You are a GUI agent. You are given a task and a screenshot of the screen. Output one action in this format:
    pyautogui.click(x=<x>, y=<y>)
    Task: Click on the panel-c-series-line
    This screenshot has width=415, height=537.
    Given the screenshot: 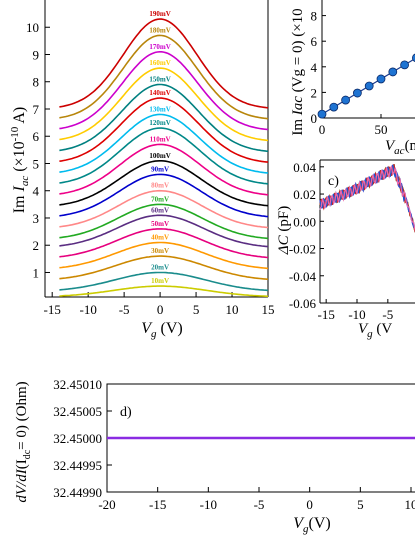 What is the action you would take?
    pyautogui.click(x=367, y=198)
    